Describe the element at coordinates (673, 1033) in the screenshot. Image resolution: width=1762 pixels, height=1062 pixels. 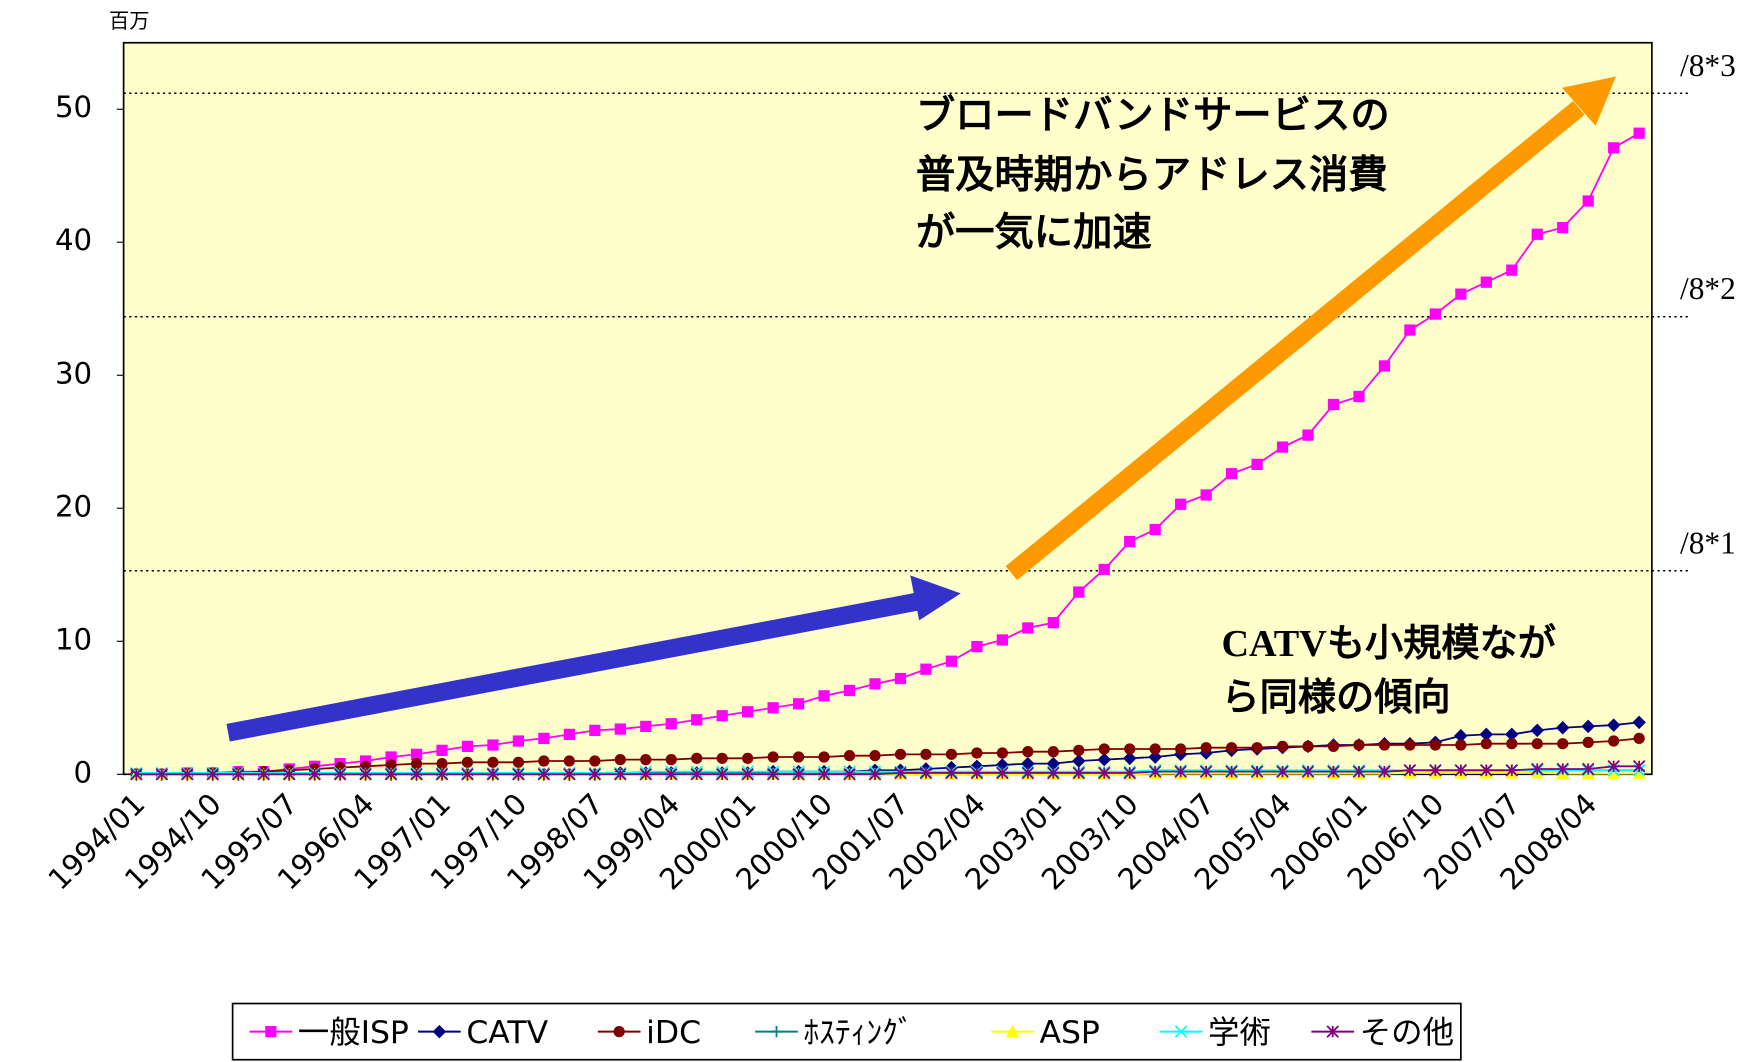
I see `legend-label: iDC` at that location.